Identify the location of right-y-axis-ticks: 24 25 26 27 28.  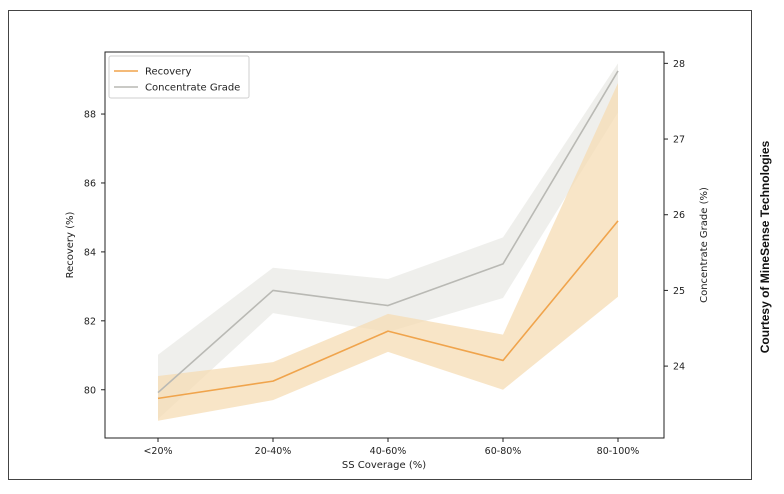
(674, 216).